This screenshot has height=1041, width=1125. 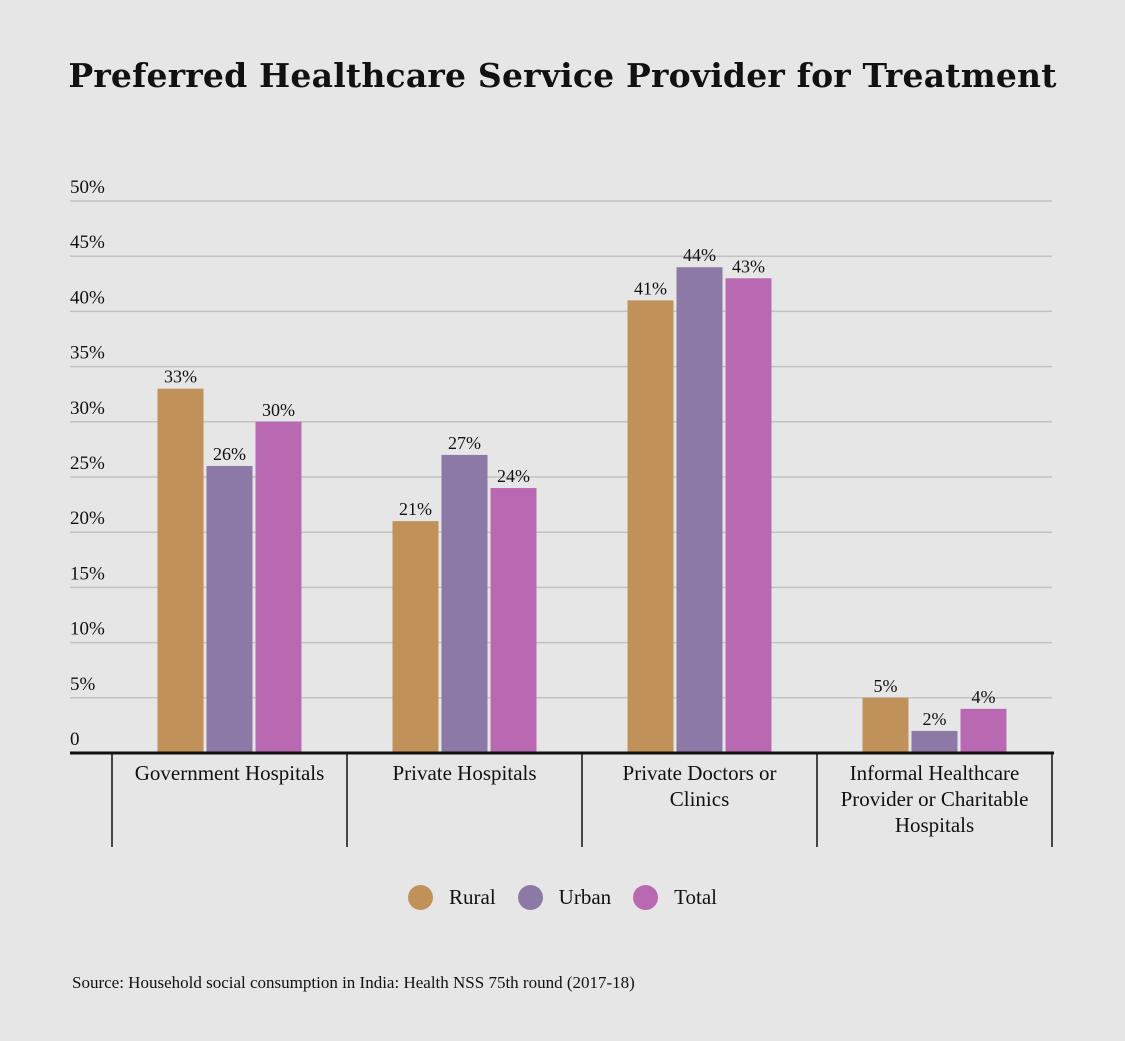 What do you see at coordinates (513, 476) in the screenshot?
I see `data-label: 24%` at bounding box center [513, 476].